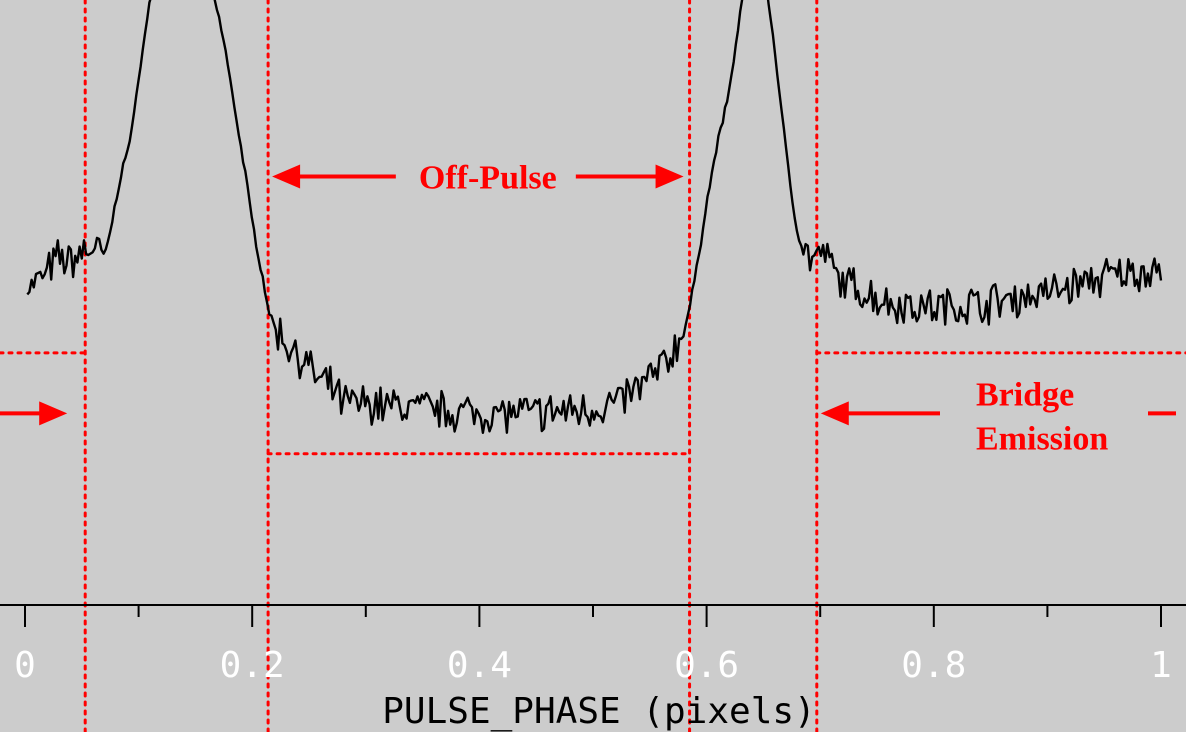 This screenshot has height=732, width=1186. What do you see at coordinates (834, 413) in the screenshot?
I see `bridge-arrow-head` at bounding box center [834, 413].